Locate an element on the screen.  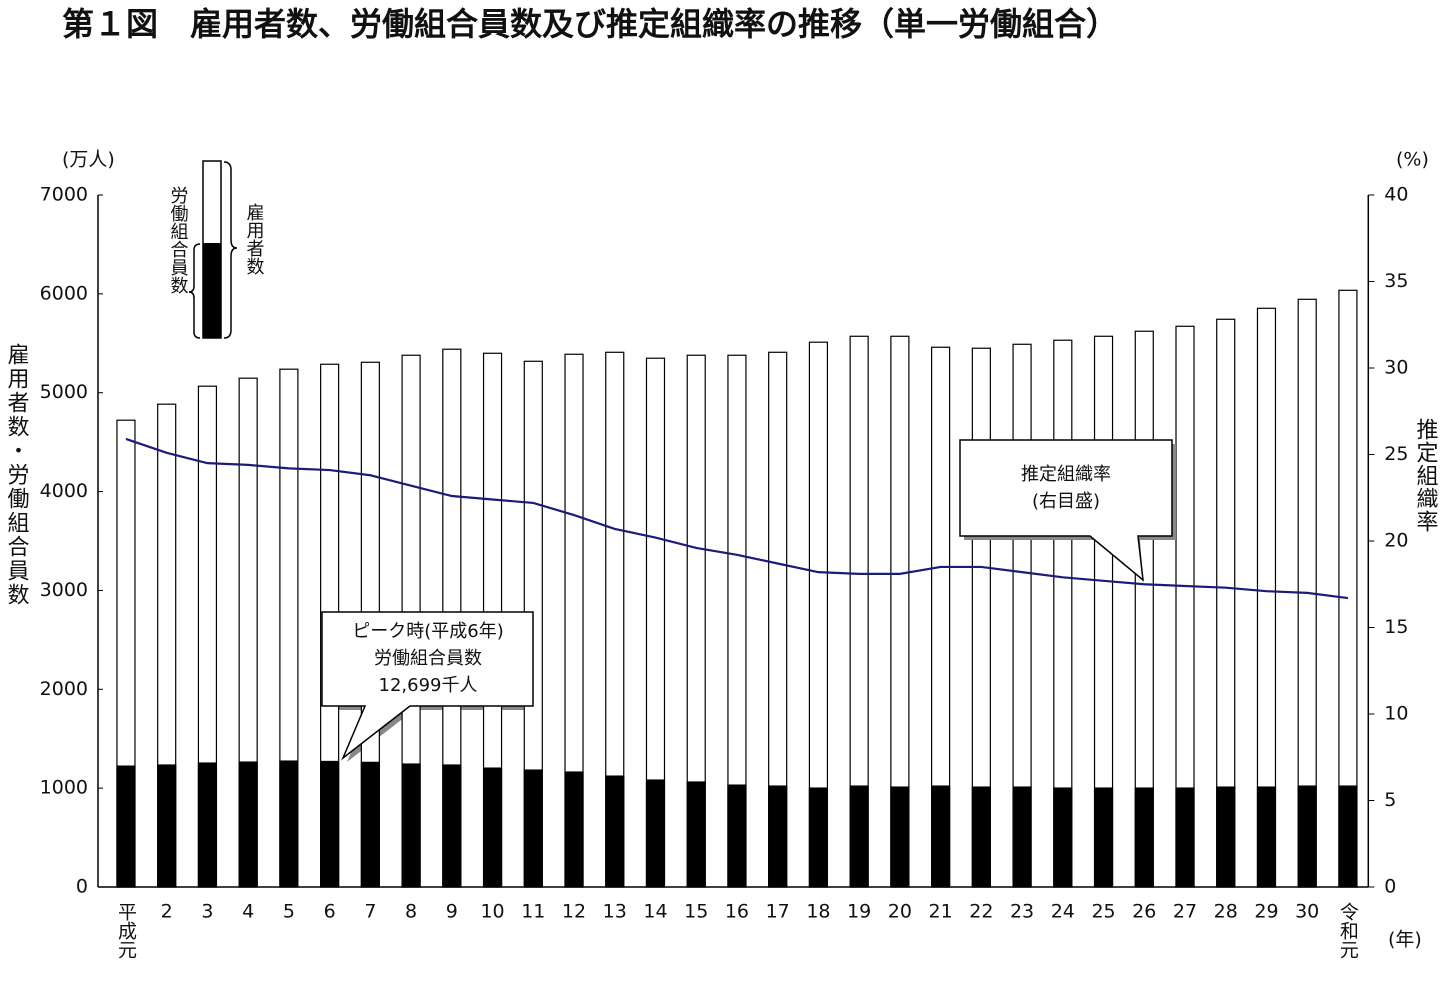
x-tick-label: 8 is located at coordinates (411, 912).